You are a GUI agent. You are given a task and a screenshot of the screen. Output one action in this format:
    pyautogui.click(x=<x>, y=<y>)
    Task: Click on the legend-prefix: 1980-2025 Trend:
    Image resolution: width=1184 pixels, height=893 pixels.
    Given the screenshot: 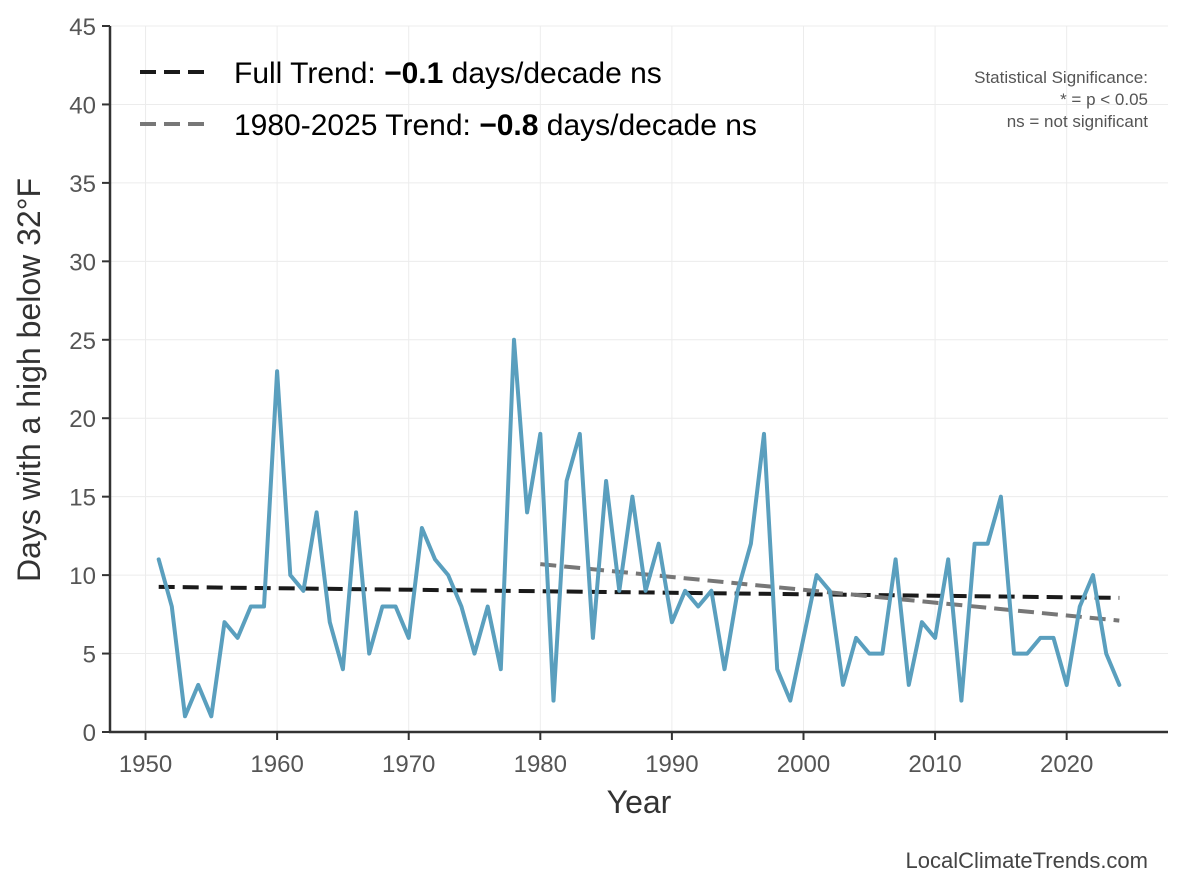 What is the action you would take?
    pyautogui.click(x=356, y=125)
    